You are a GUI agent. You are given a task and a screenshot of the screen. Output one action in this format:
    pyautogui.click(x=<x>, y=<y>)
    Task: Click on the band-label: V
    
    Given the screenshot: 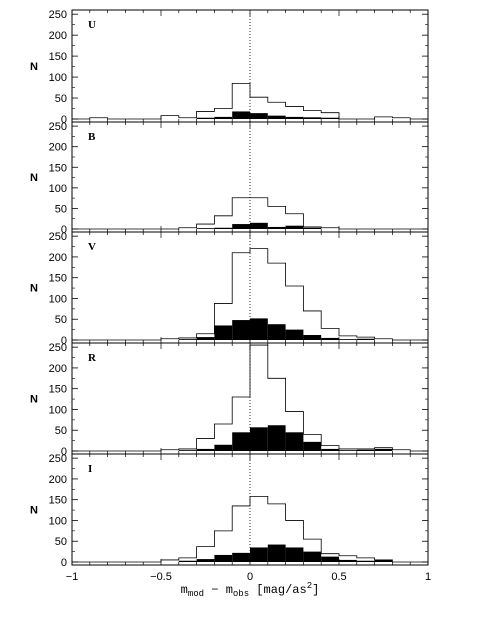 What is the action you would take?
    pyautogui.click(x=92, y=247)
    